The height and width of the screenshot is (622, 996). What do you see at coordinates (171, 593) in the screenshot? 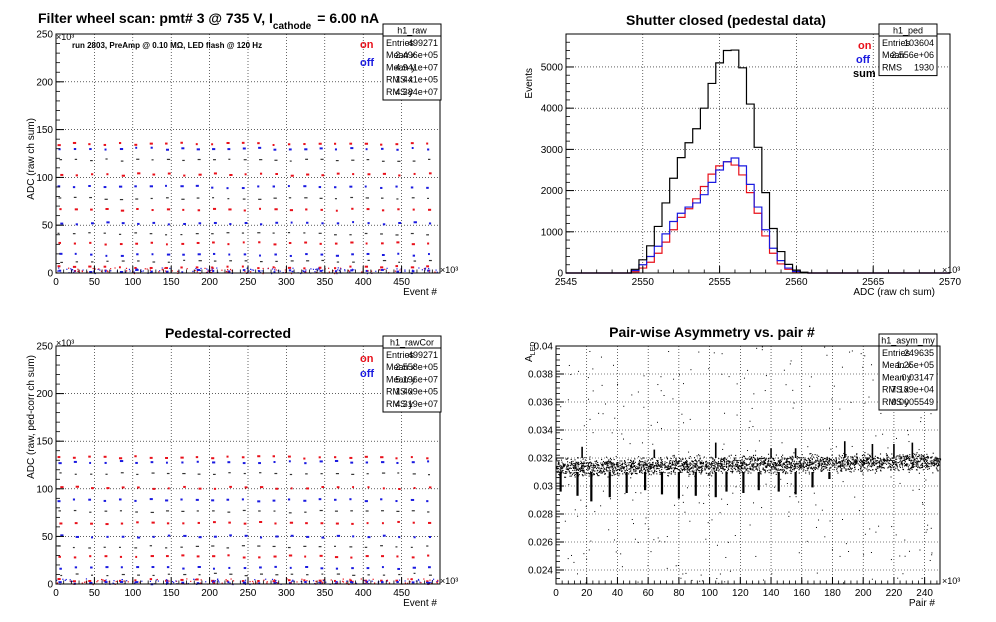
I see `x-tick-label: 150` at bounding box center [171, 593].